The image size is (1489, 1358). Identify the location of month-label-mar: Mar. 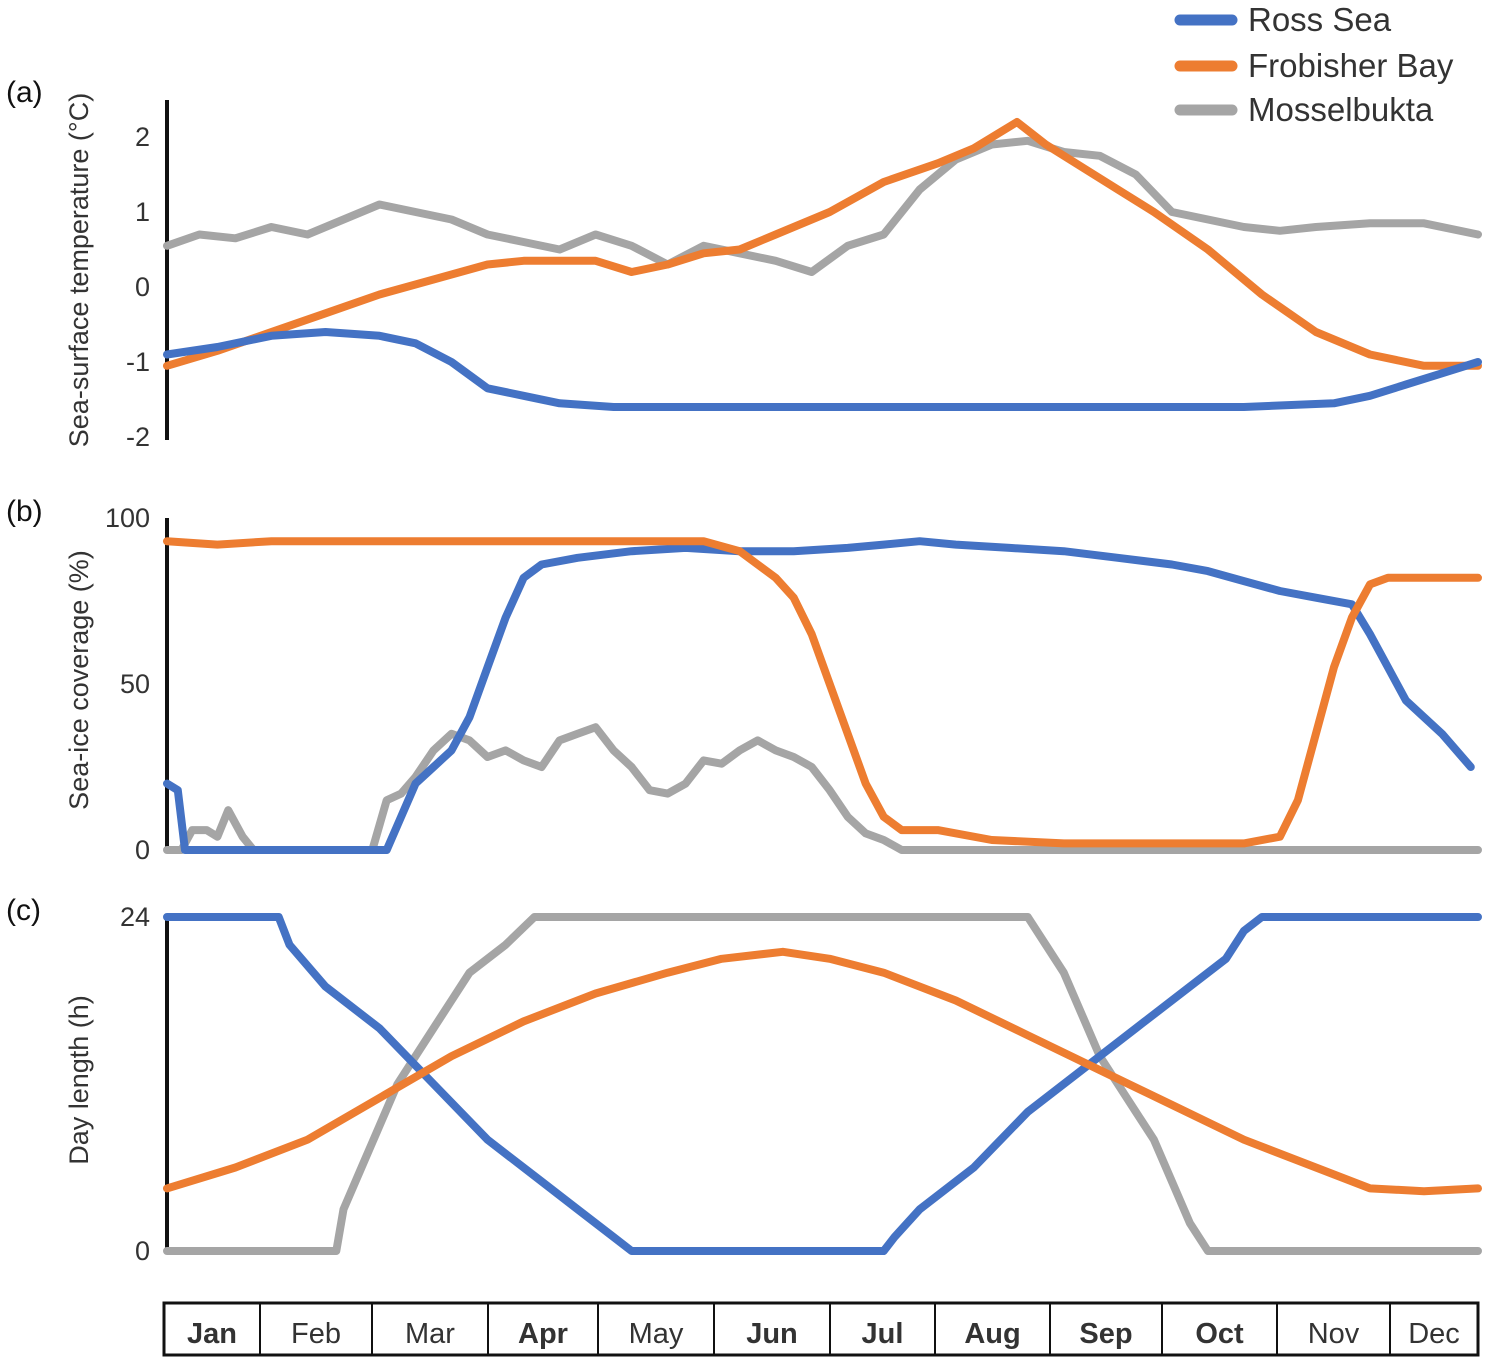
(430, 1334).